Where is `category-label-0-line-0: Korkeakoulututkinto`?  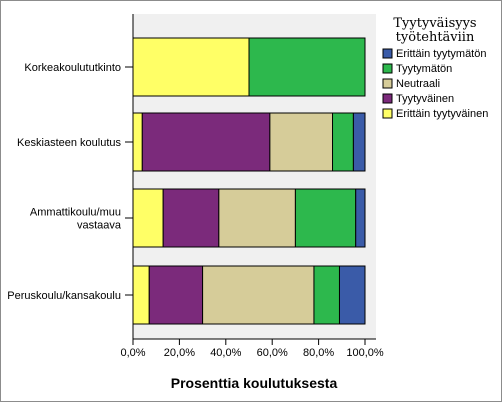
category-label-0-line-0: Korkeakoulututkinto is located at coordinates (72, 68).